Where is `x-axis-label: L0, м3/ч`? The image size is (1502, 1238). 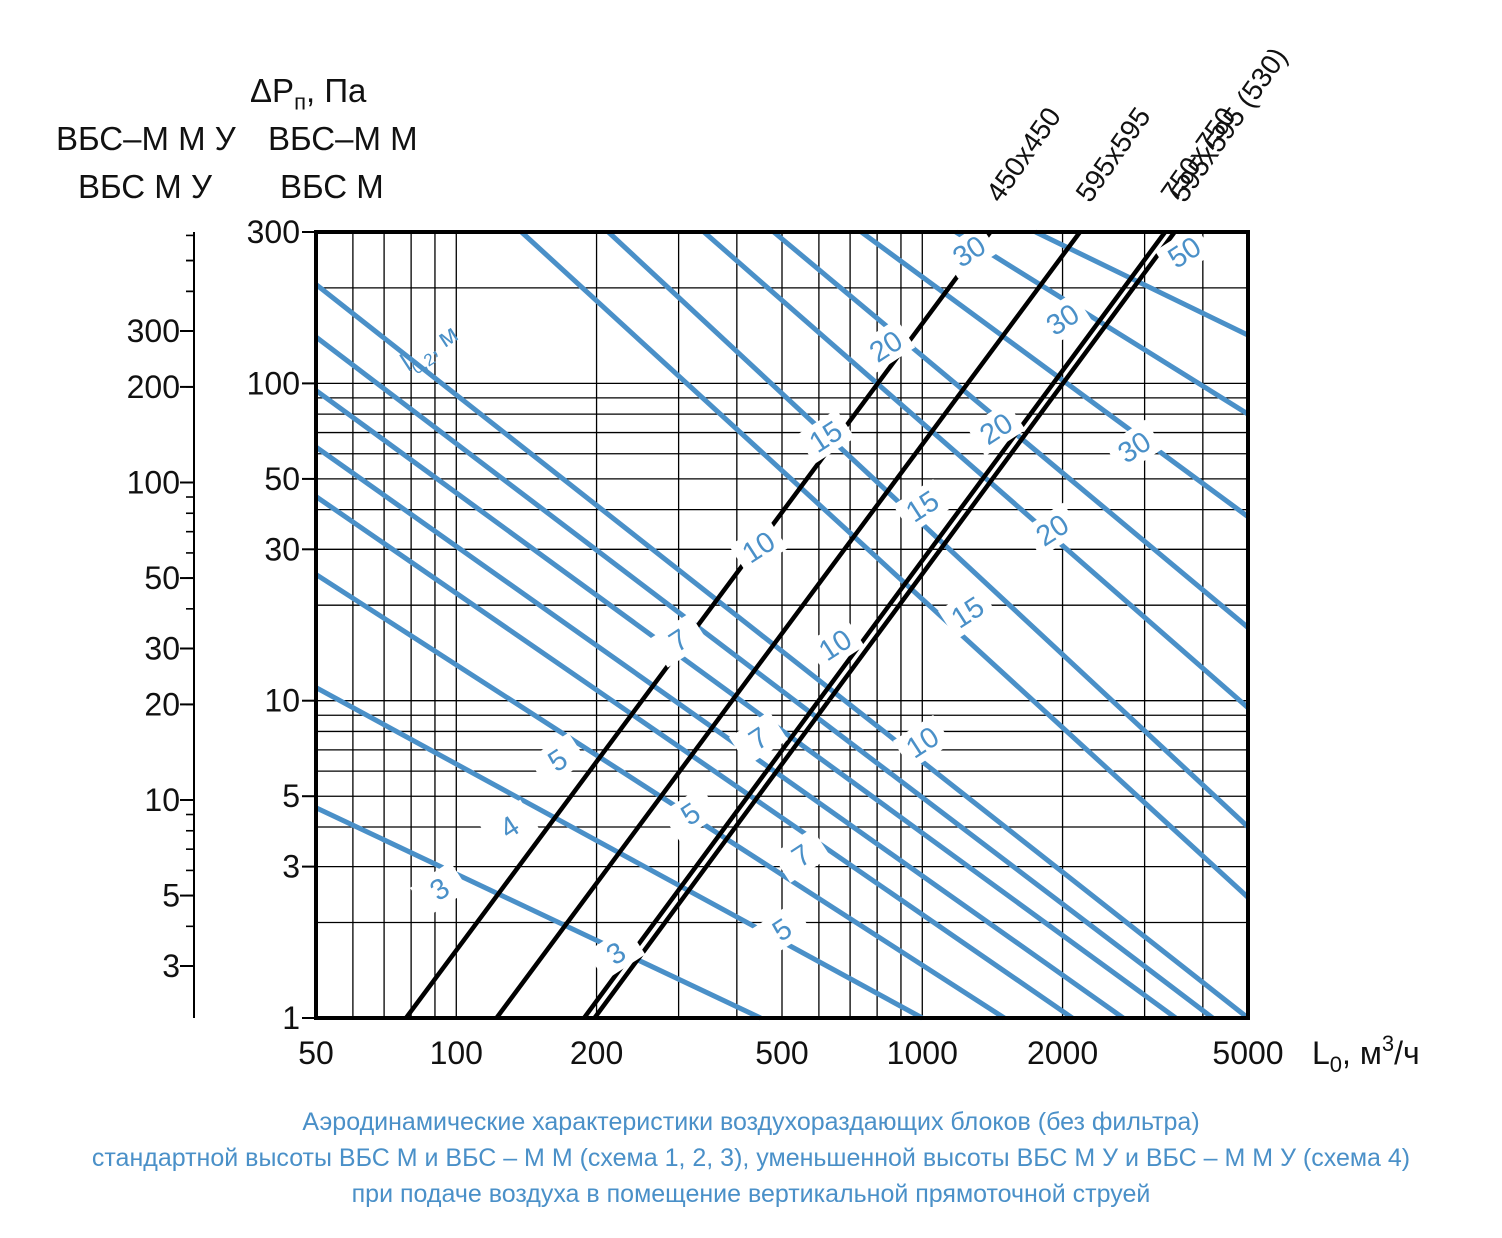 x-axis-label: L0, м3/ч is located at coordinates (1366, 1054).